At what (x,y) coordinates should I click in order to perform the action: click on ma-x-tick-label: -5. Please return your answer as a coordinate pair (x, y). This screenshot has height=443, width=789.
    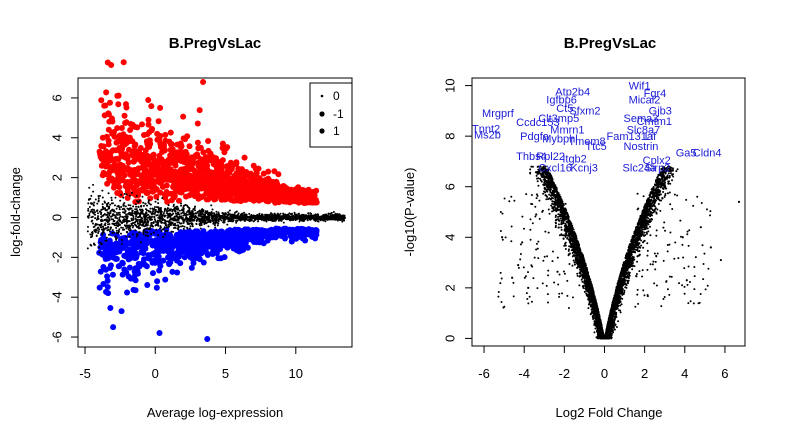
    Looking at the image, I should click on (85, 373).